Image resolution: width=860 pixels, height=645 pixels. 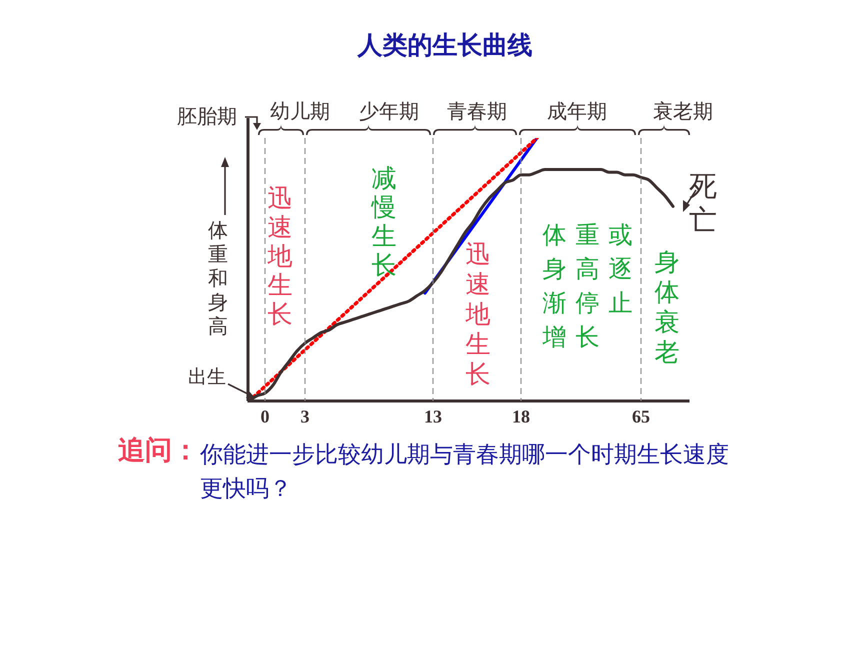 I want to click on annotation: 死亡, so click(x=703, y=202).